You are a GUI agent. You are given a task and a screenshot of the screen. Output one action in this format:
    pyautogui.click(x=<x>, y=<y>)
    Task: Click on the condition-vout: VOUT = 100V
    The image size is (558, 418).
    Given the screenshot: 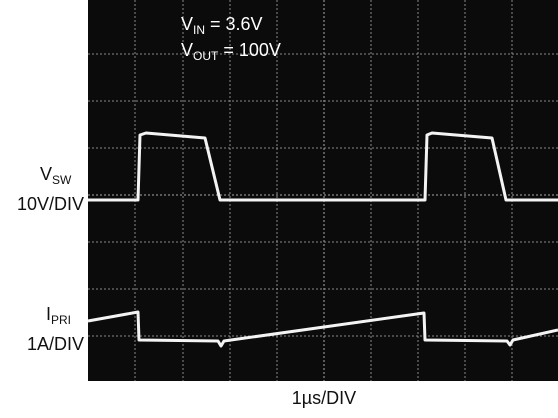 What is the action you would take?
    pyautogui.click(x=231, y=51)
    